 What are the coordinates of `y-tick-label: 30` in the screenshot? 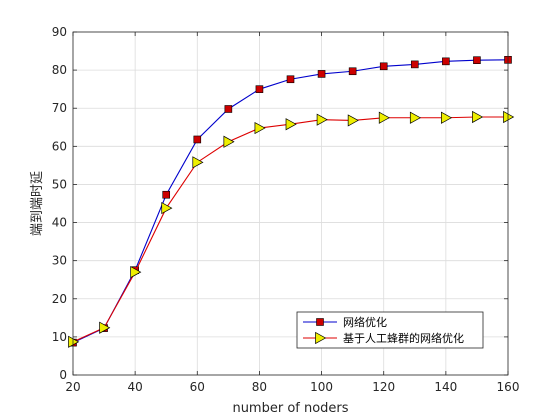 It's located at (59, 261).